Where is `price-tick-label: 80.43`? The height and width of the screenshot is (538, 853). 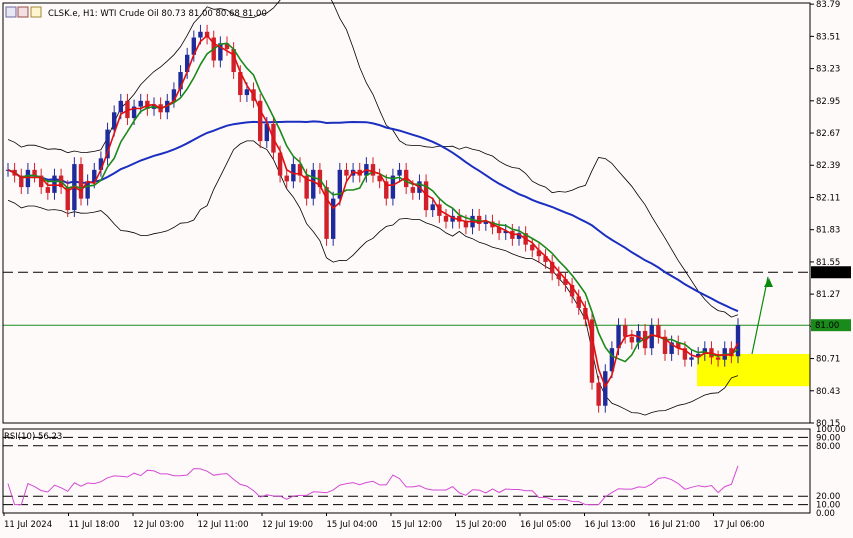
price-tick-label: 80.43 is located at coordinates (828, 392).